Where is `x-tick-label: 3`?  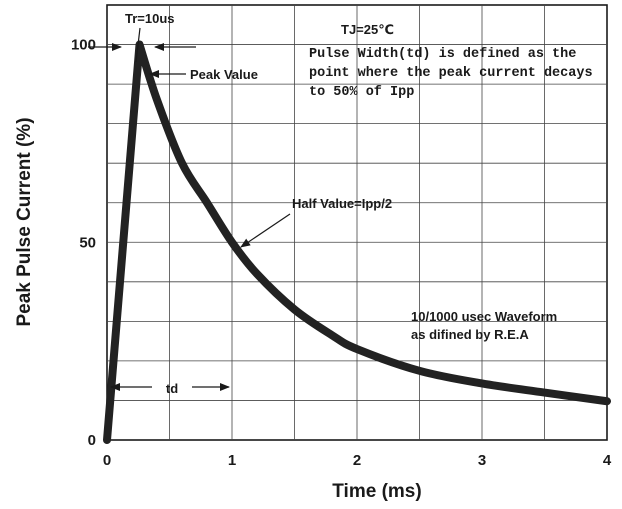
x-tick-label: 3 is located at coordinates (482, 460).